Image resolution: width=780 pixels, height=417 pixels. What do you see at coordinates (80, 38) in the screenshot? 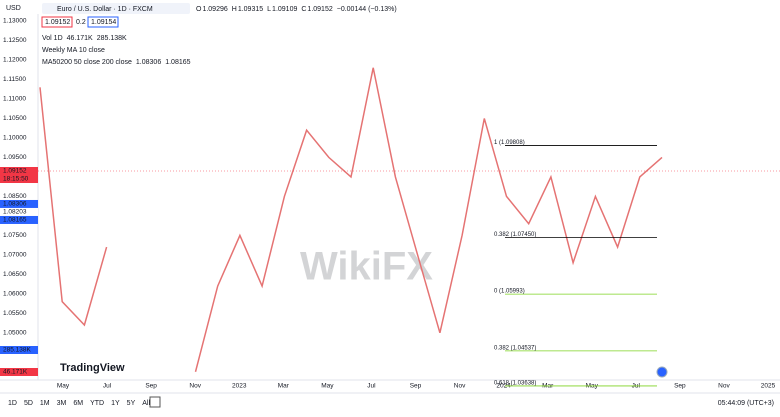
I see `indicator-value: 46.171K` at bounding box center [80, 38].